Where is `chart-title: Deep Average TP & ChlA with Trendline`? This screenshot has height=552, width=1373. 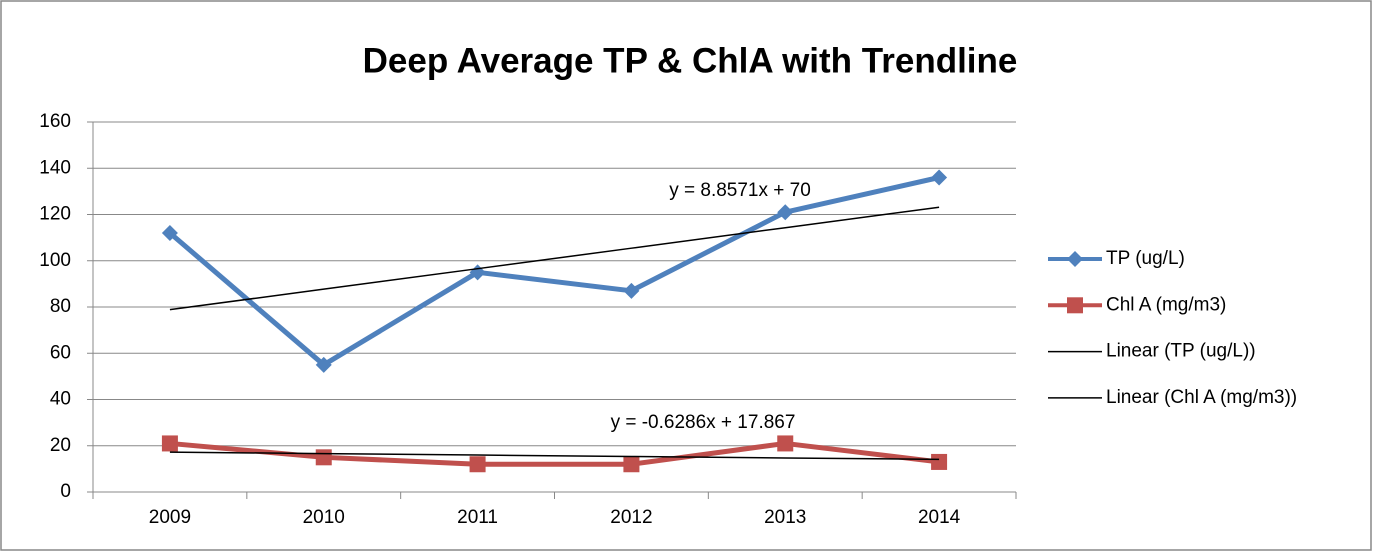
chart-title: Deep Average TP & ChlA with Trendline is located at coordinates (690, 60).